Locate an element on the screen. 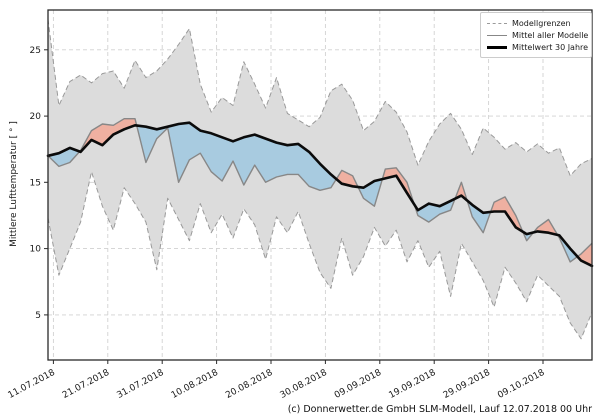 The height and width of the screenshot is (420, 600). legend-label: Mittelwert 30 Jahre is located at coordinates (550, 47).